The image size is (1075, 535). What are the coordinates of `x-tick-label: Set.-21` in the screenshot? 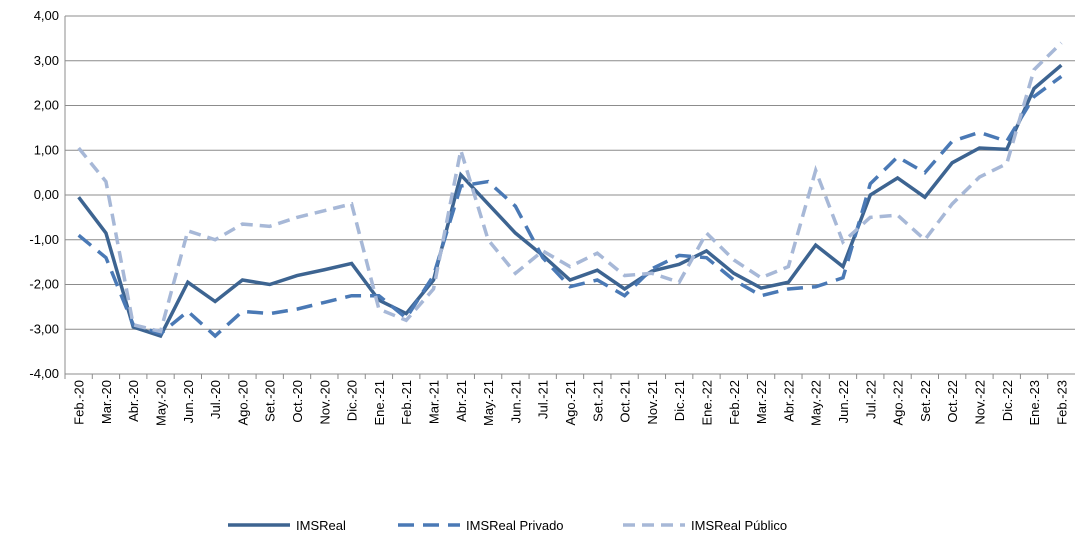 It's located at (597, 401).